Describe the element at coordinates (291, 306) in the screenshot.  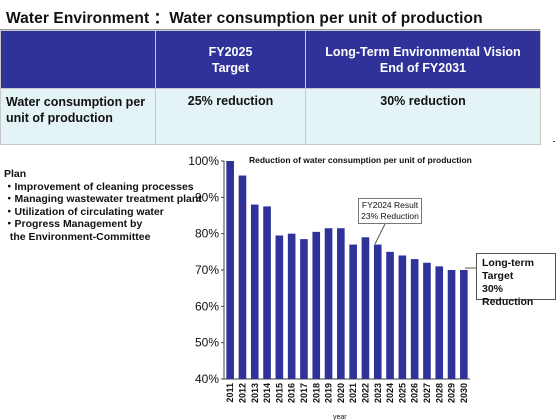
I see `bar-2016` at that location.